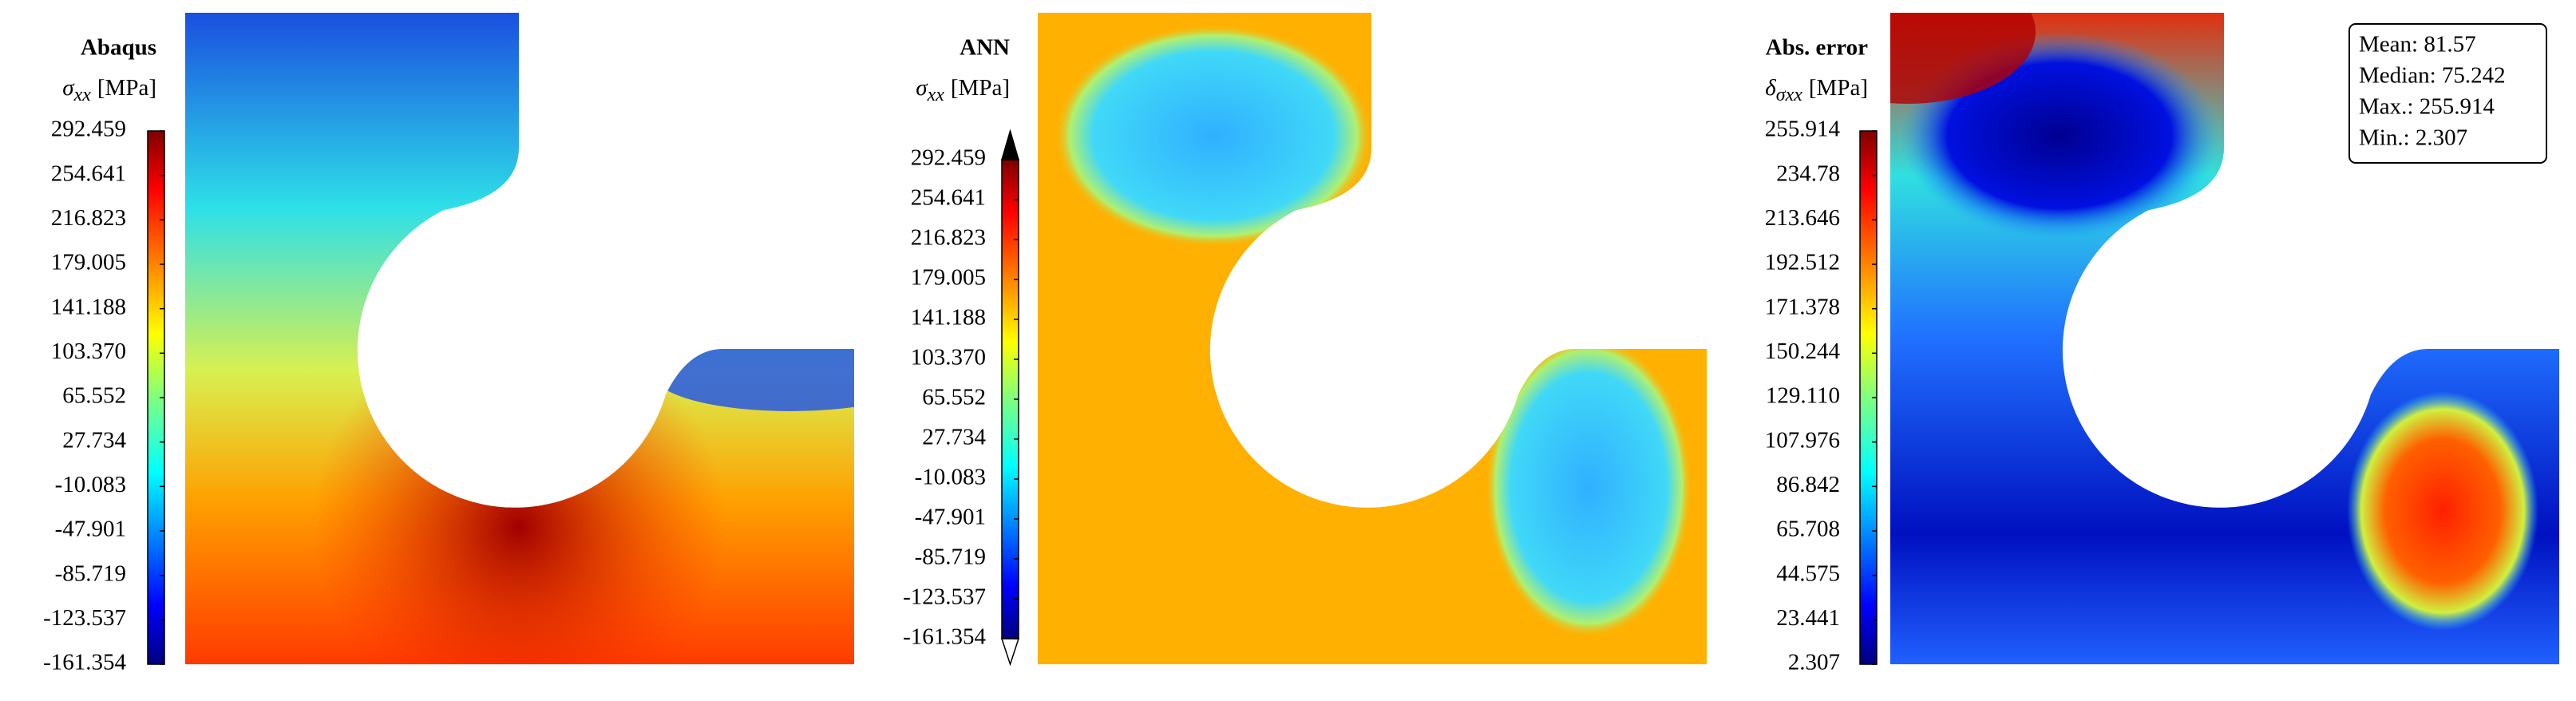 This screenshot has height=701, width=2576. I want to click on colorbar-extension-top, so click(1010, 145).